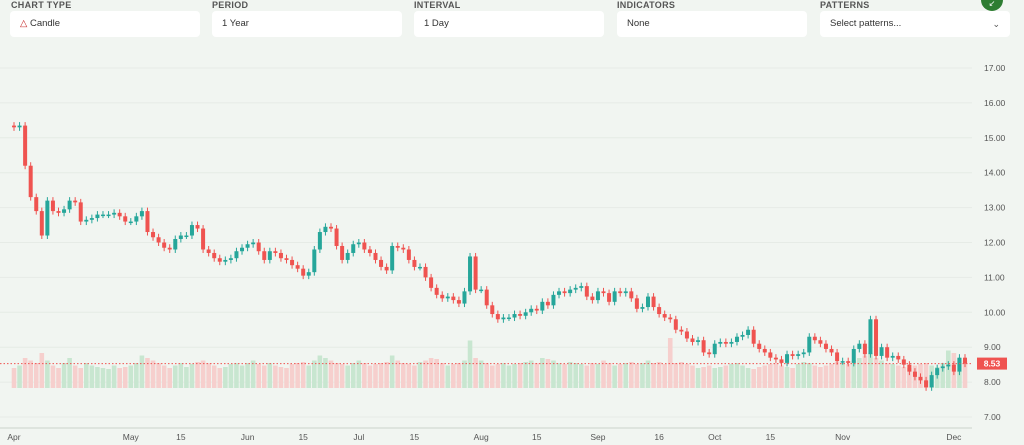 Image resolution: width=1024 pixels, height=445 pixels. Describe the element at coordinates (24, 23) in the screenshot. I see `candle-icon: △` at that location.